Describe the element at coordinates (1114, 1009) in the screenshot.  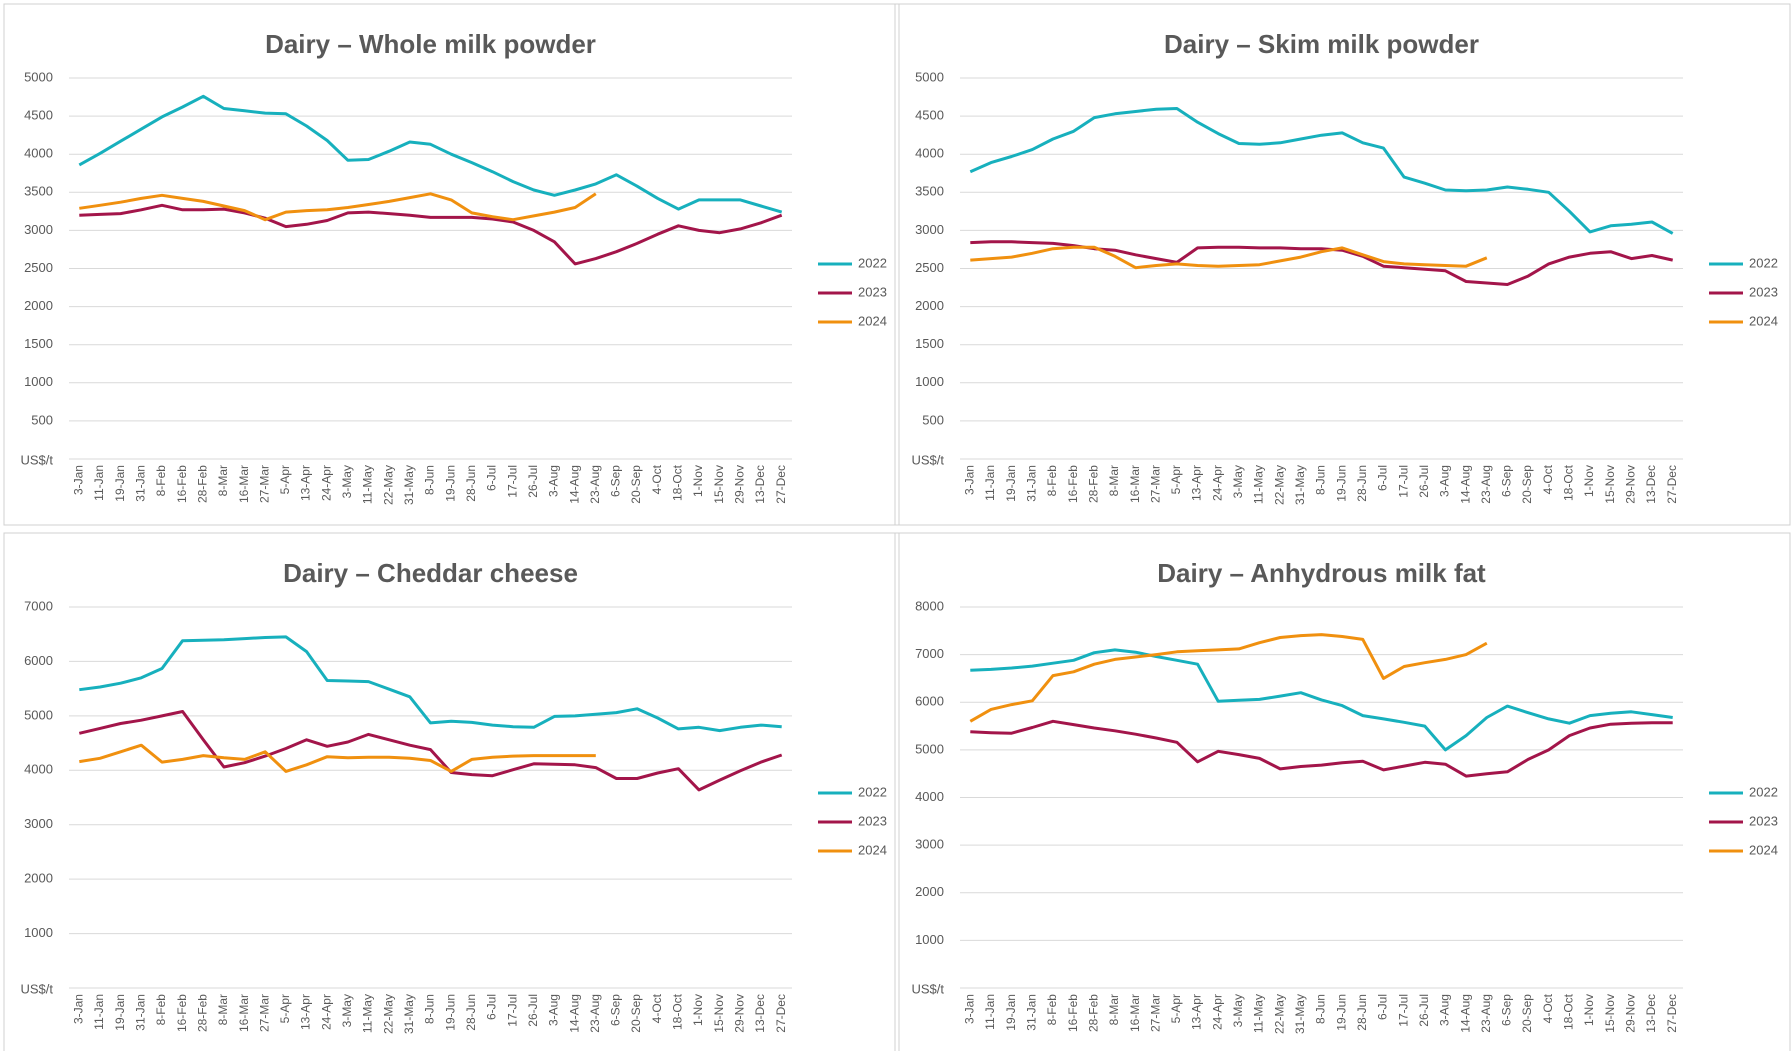
I see `x-tick-label: 8-Mar` at that location.